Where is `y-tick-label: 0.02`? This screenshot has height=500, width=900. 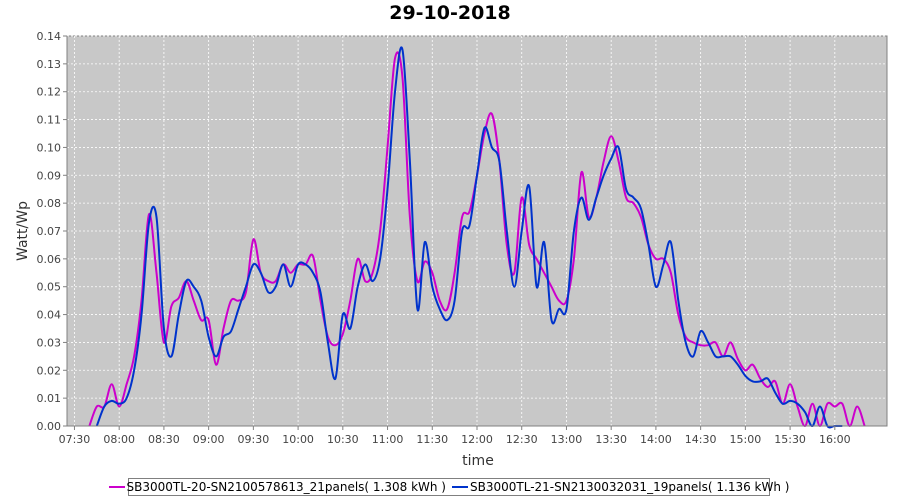 y-tick-label: 0.02 is located at coordinates (49, 370).